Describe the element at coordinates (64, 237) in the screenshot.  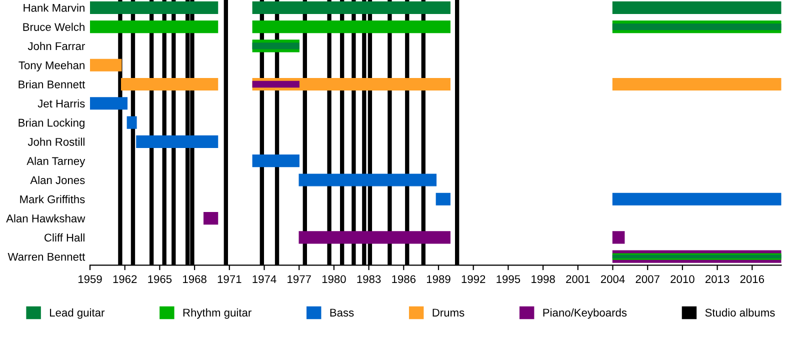
I see `y-tick-label: Cliff Hall` at that location.